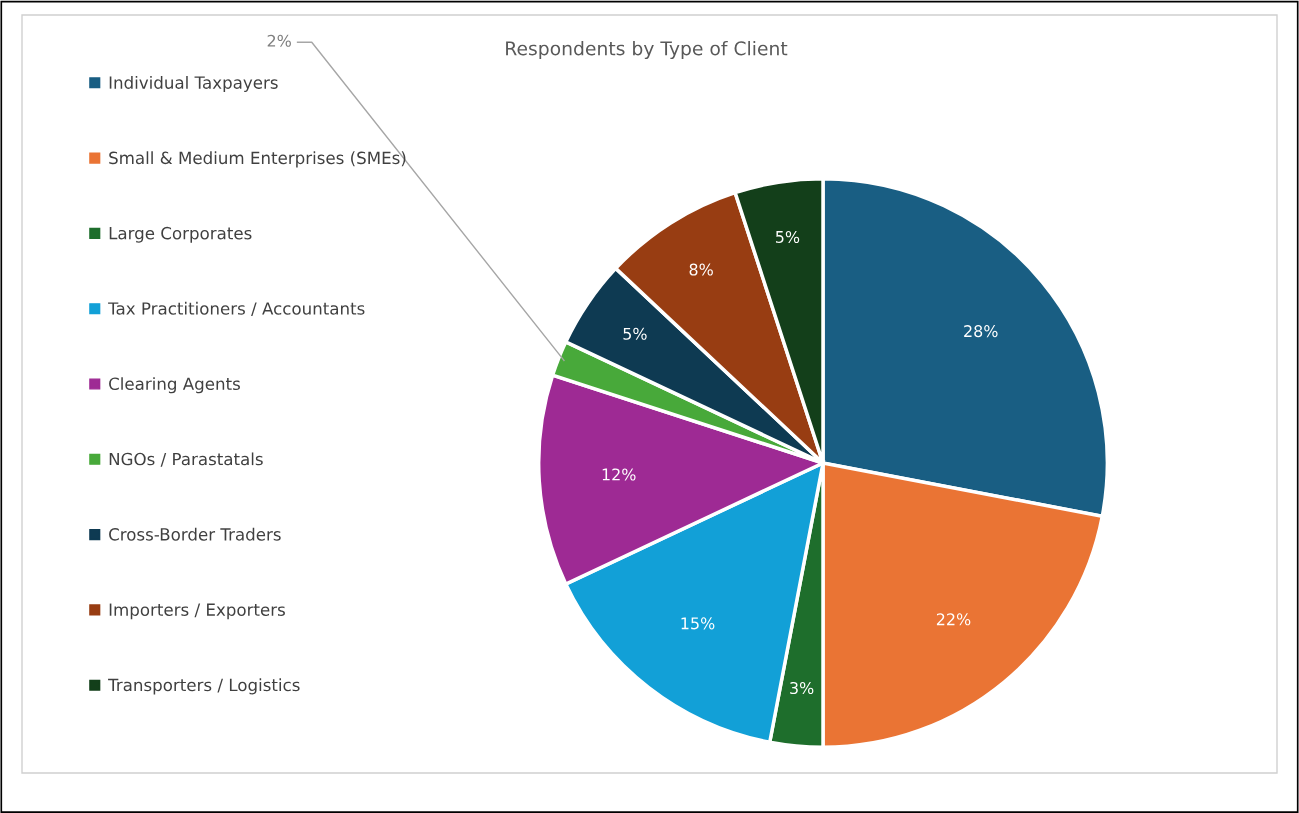  I want to click on legend-label: Clearing Agents, so click(174, 385).